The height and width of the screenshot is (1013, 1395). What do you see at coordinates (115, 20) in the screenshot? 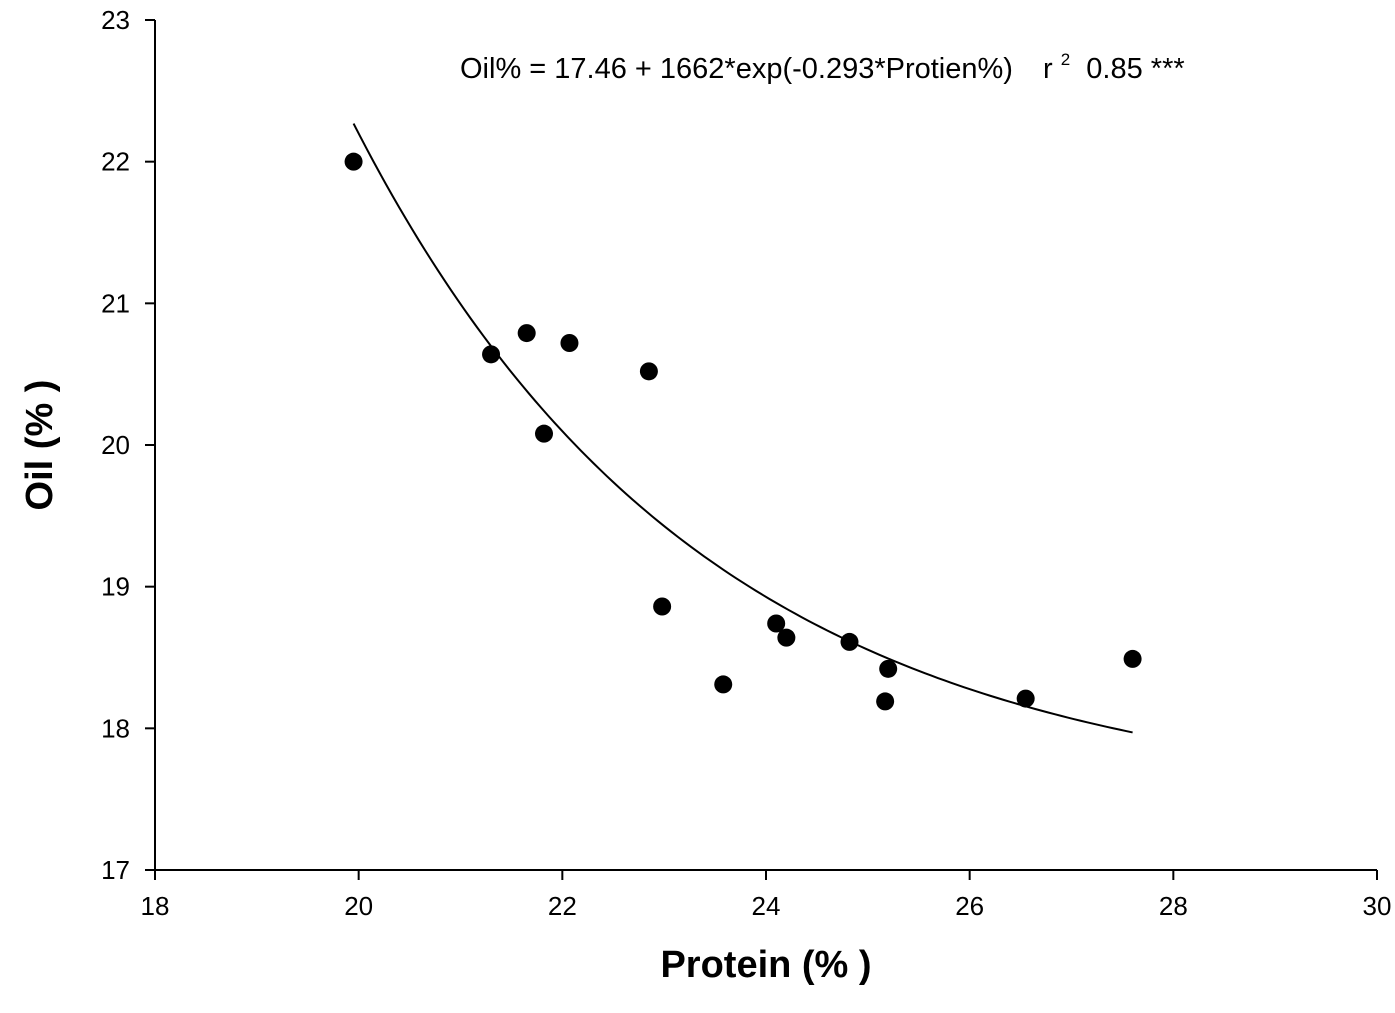
I see `y-tick-label-23: 23` at bounding box center [115, 20].